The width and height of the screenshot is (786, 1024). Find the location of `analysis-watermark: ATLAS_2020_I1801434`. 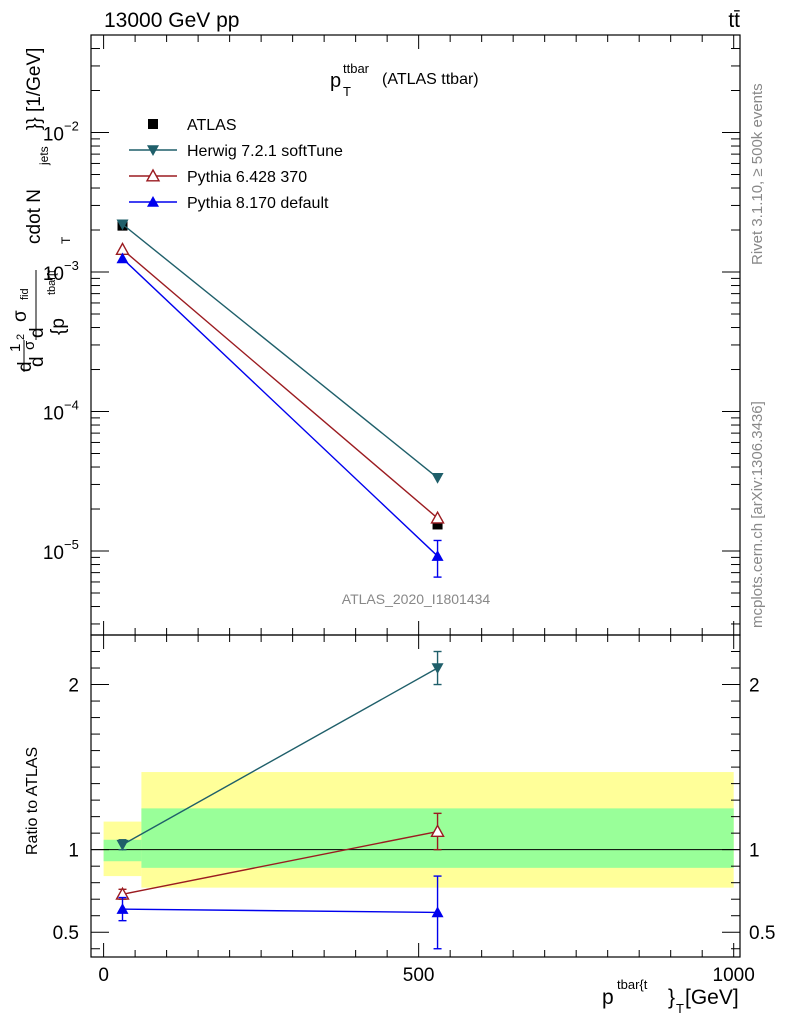

analysis-watermark: ATLAS_2020_I1801434 is located at coordinates (416, 599).